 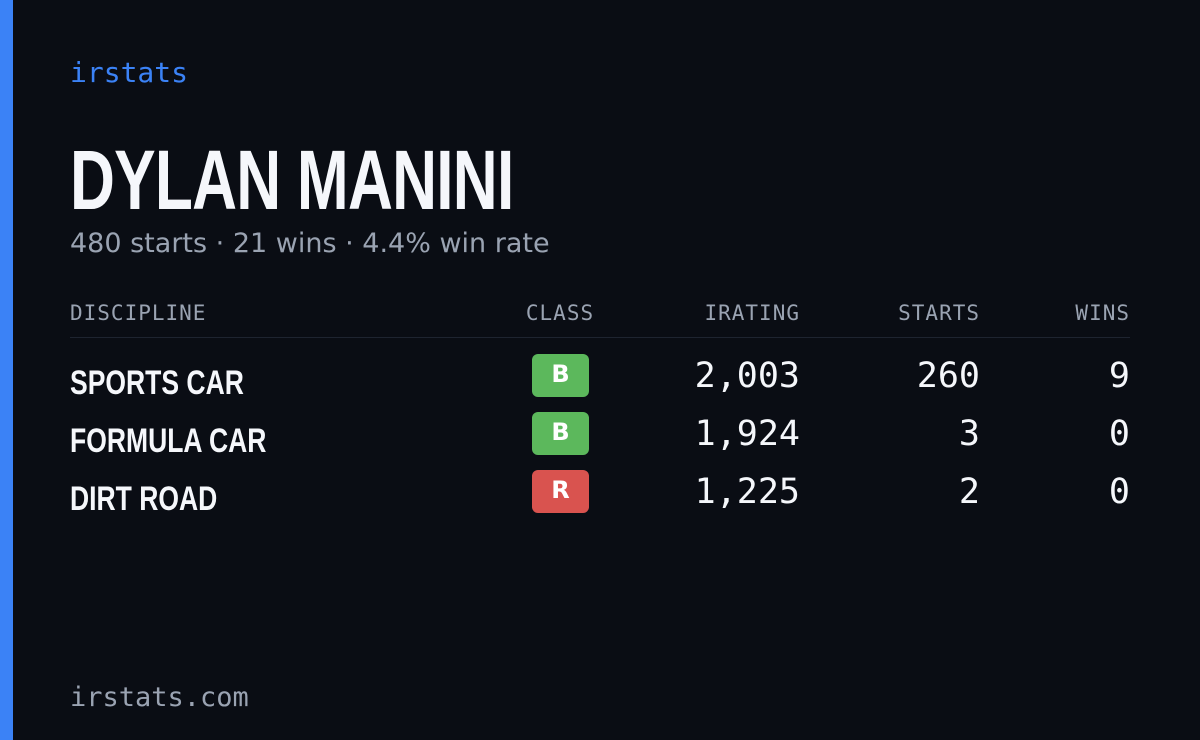 What do you see at coordinates (560, 491) in the screenshot?
I see `class-badge: R` at bounding box center [560, 491].